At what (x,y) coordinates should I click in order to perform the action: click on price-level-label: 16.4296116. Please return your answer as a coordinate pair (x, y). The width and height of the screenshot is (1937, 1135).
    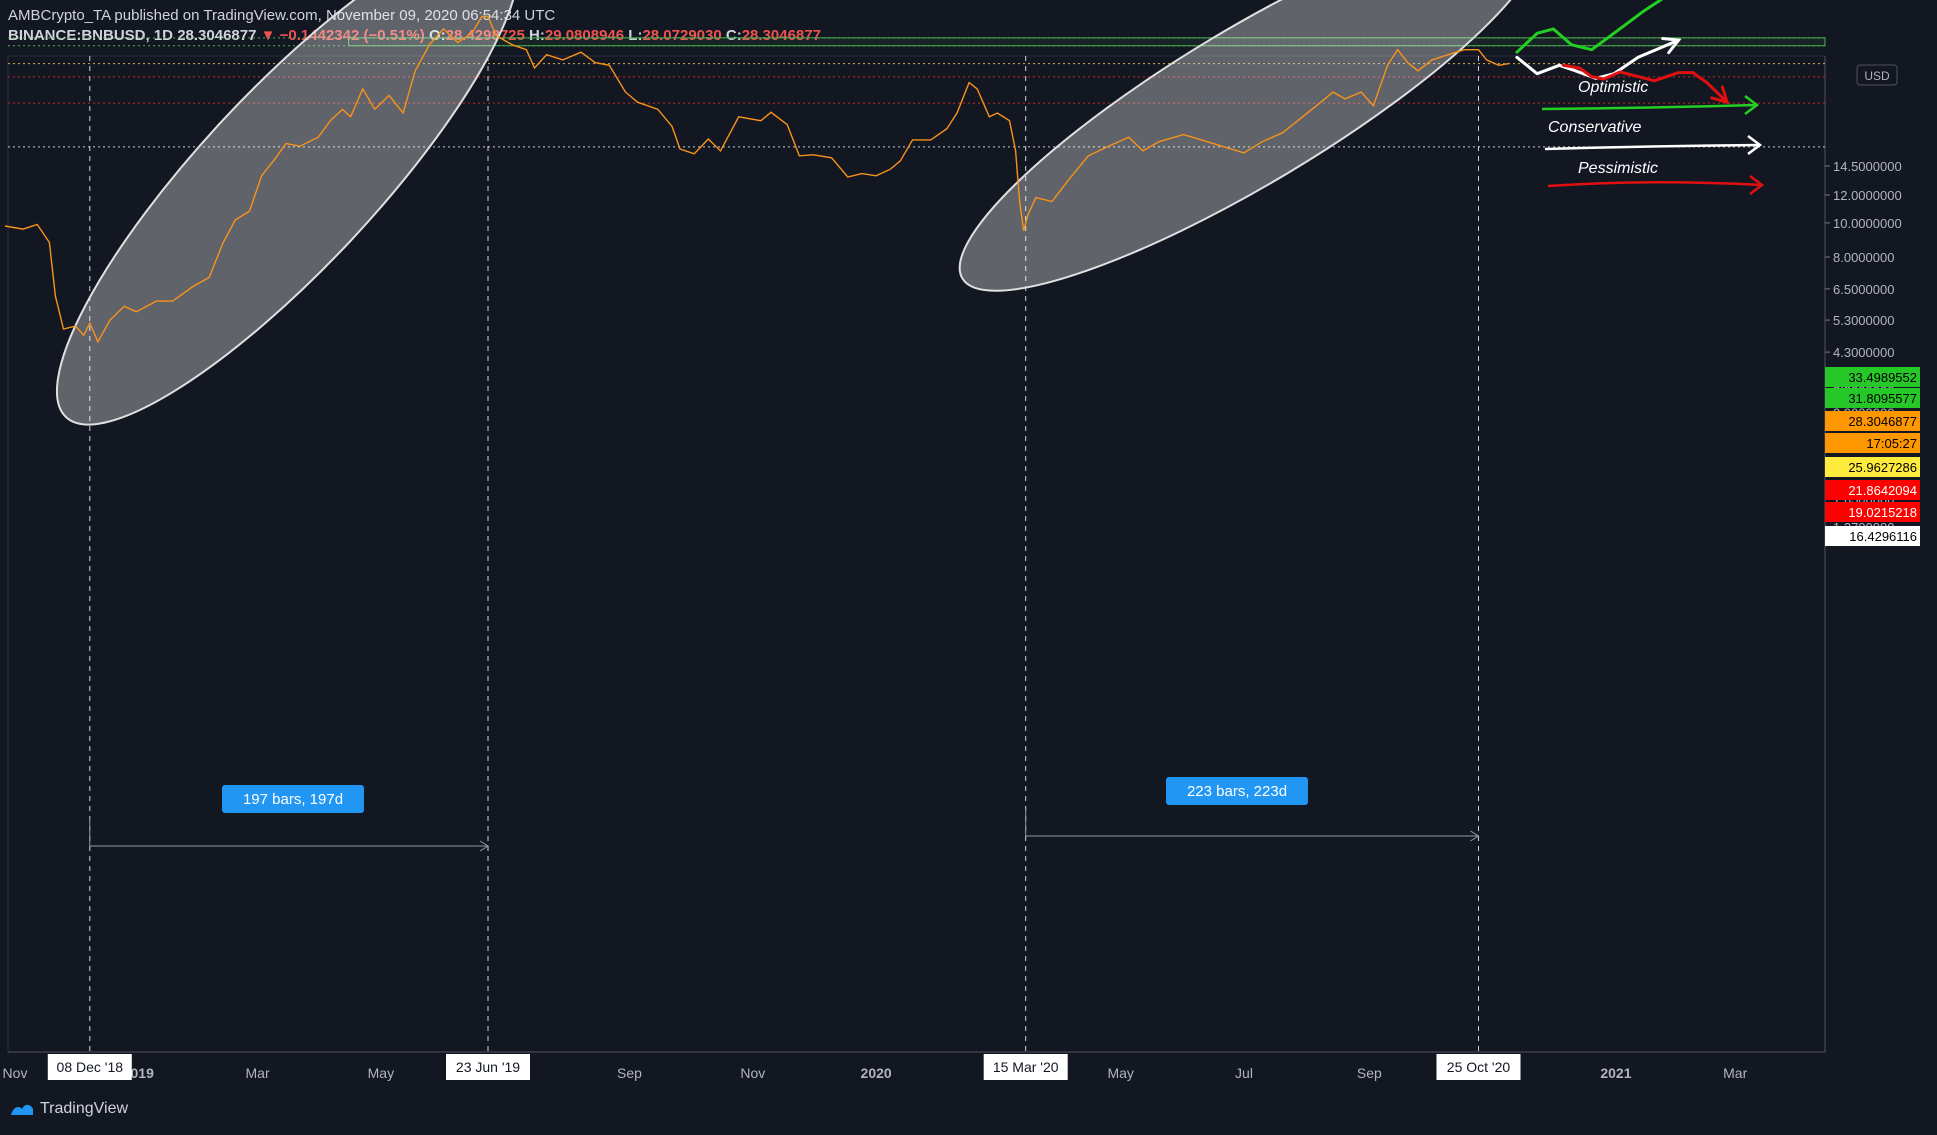
    Looking at the image, I should click on (1883, 536).